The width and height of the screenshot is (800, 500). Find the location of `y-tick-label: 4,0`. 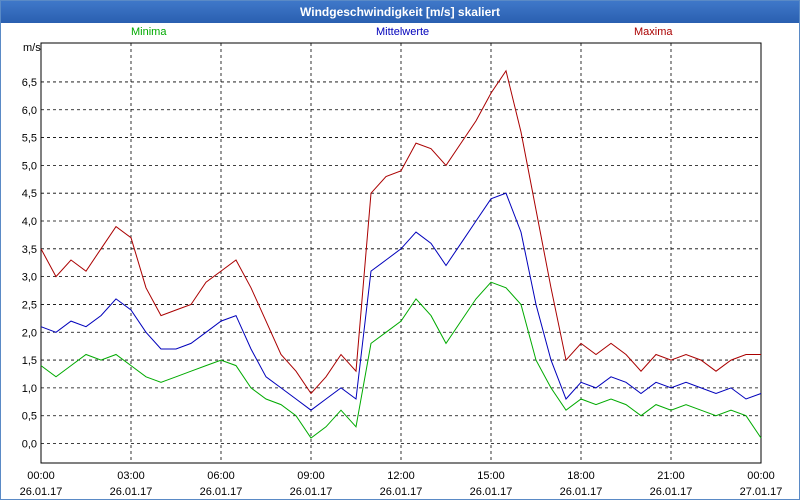

y-tick-label: 4,0 is located at coordinates (29, 222).